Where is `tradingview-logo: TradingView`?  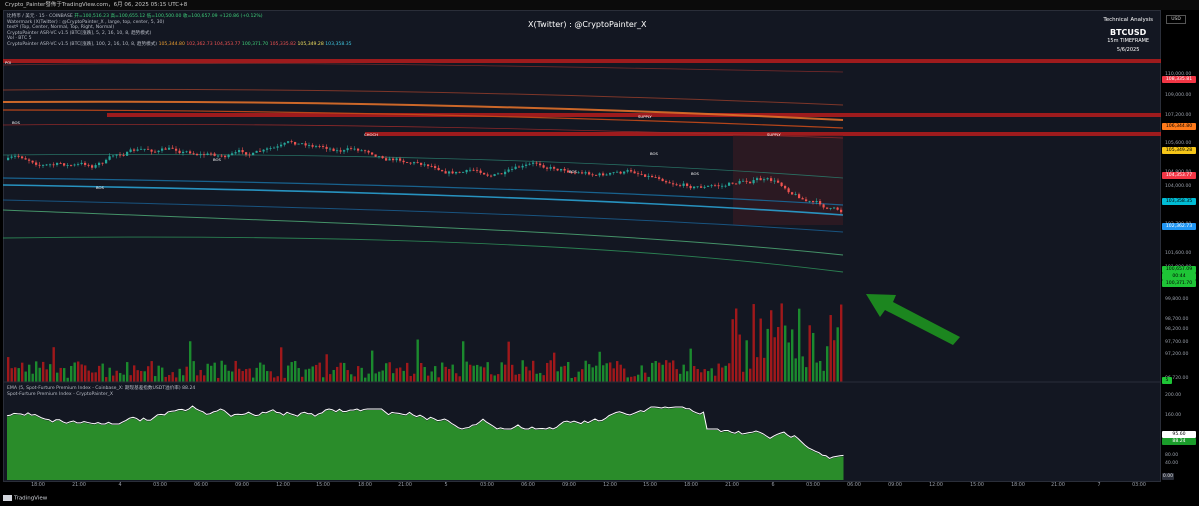
tradingview-logo: TradingView is located at coordinates (25, 498).